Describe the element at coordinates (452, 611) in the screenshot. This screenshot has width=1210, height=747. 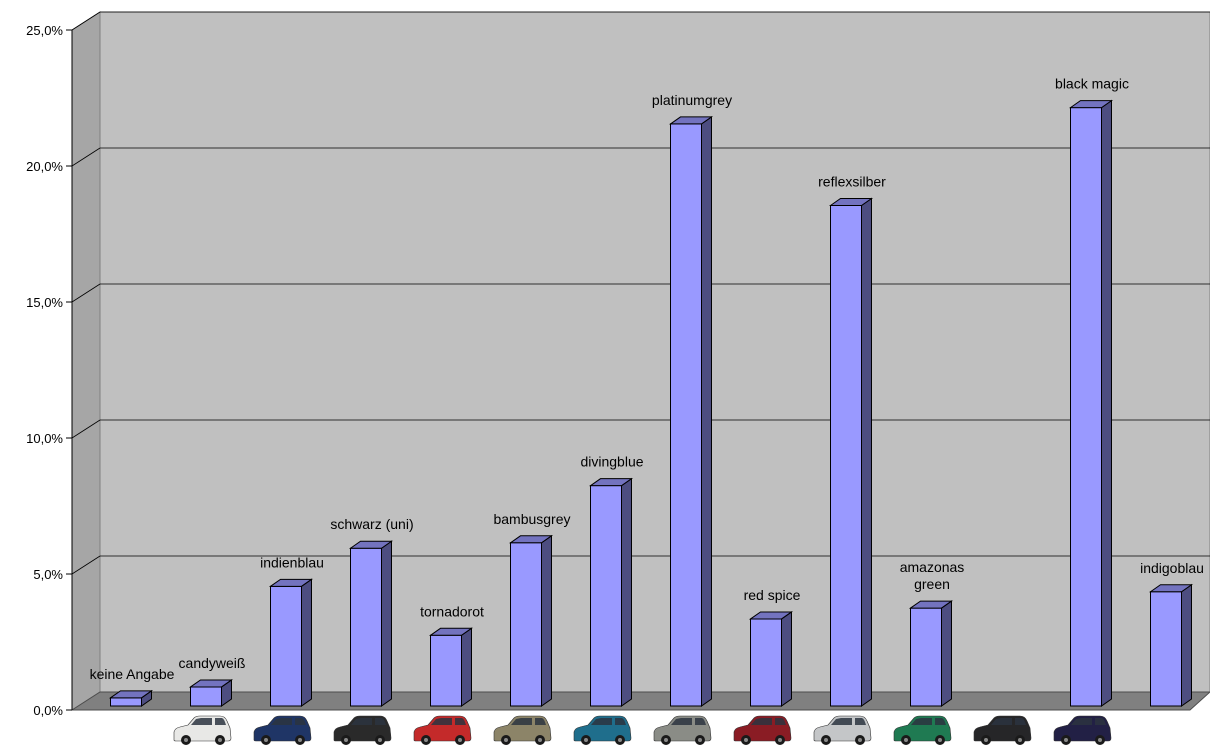
I see `data-label: tornadorot` at that location.